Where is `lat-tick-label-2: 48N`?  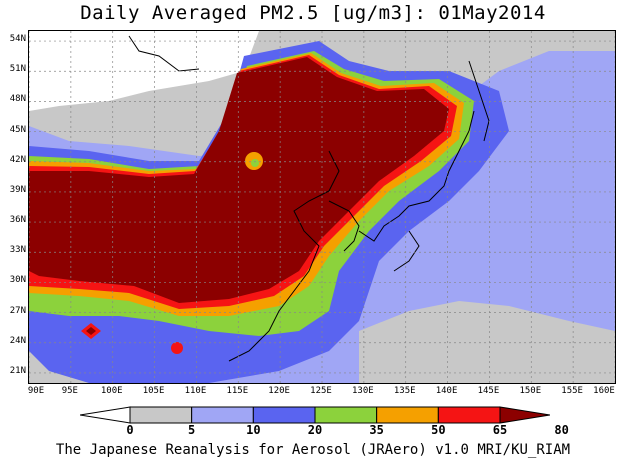 lat-tick-label-2: 48N is located at coordinates (17, 99).